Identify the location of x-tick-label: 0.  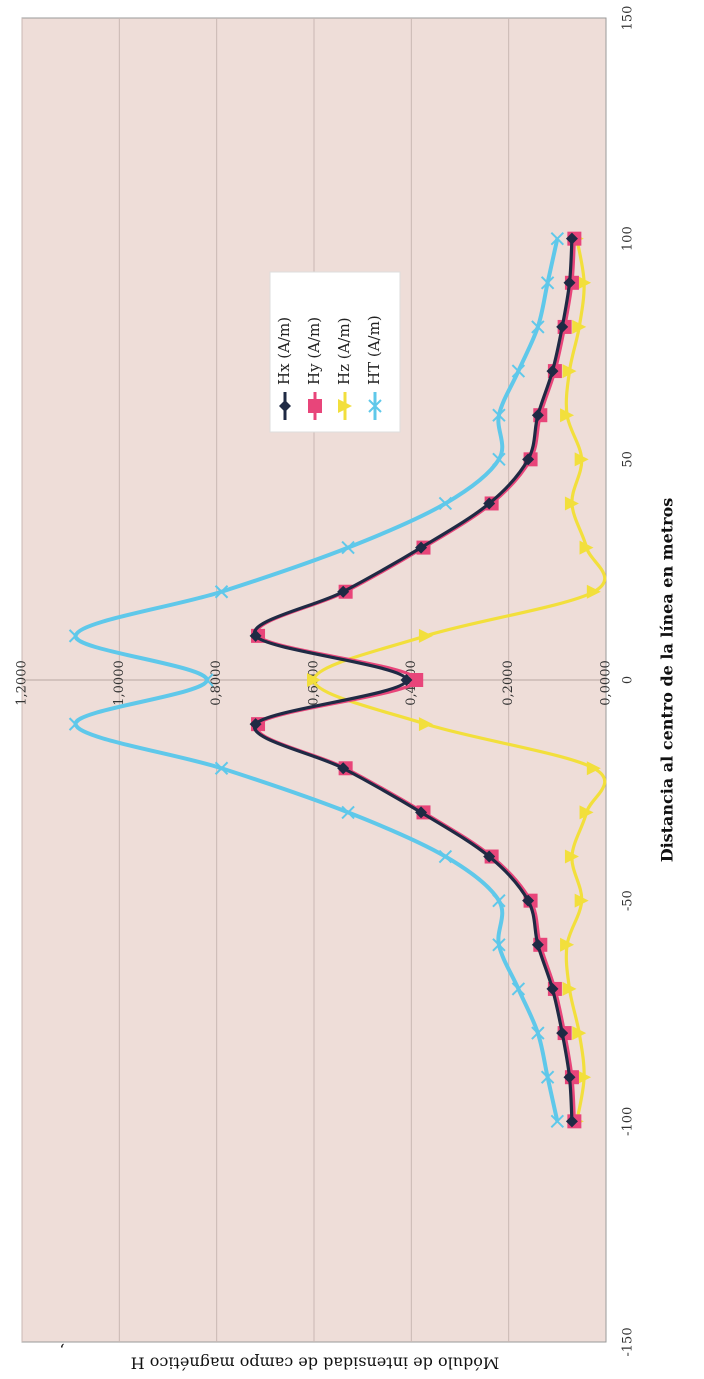
(628, 680).